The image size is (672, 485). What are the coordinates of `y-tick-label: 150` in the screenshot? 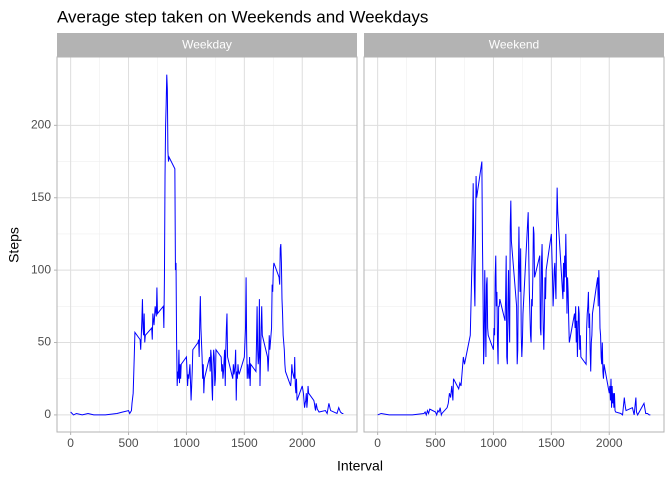 It's located at (41, 197).